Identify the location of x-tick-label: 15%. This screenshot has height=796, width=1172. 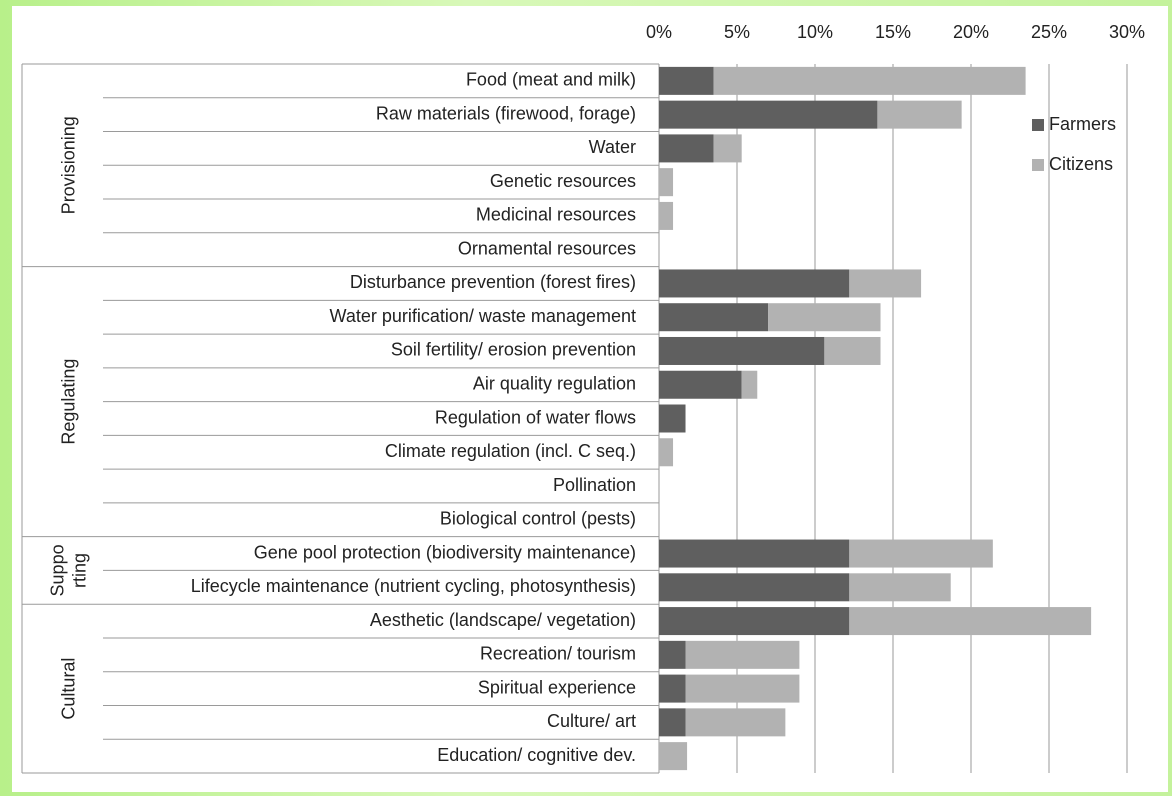
(893, 32).